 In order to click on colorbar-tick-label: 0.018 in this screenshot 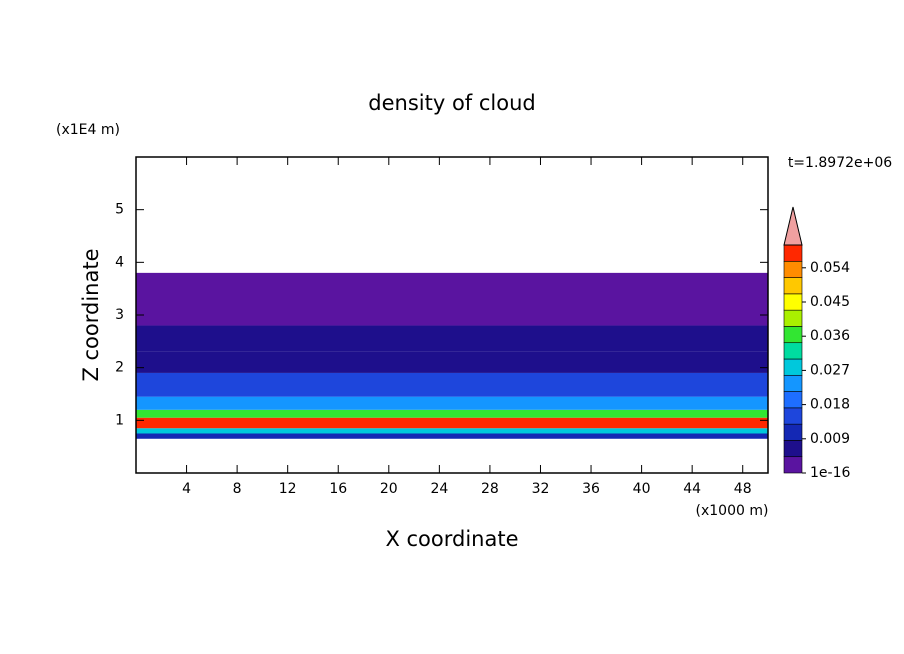, I will do `click(830, 405)`.